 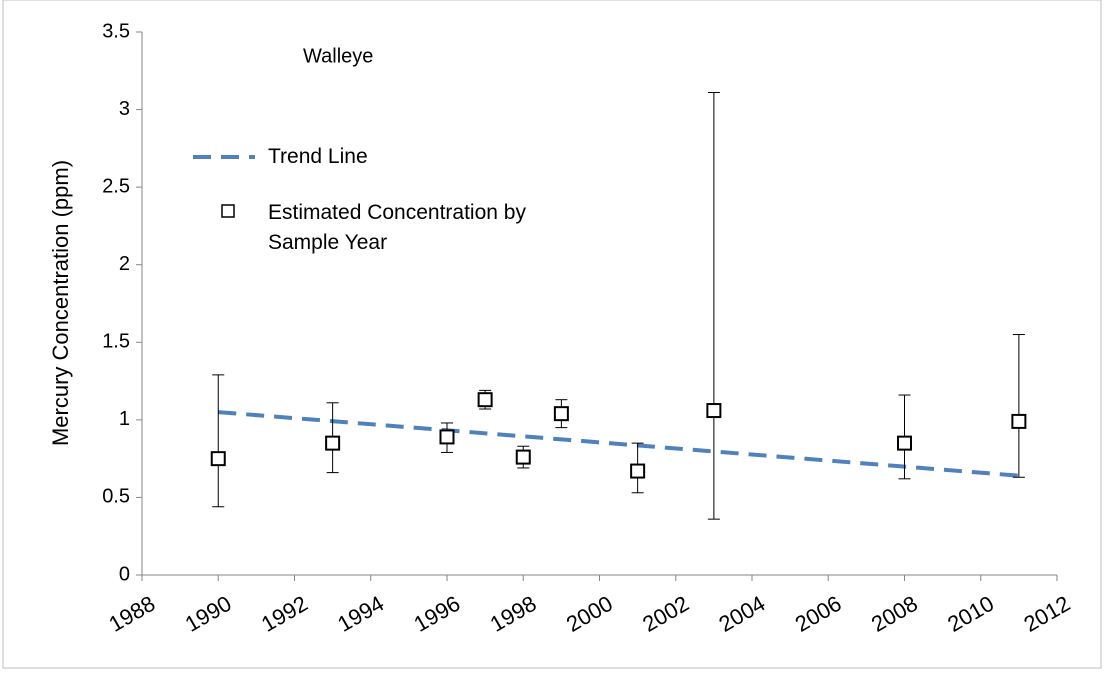 I want to click on y-tick-label: 1.5, so click(x=116, y=342).